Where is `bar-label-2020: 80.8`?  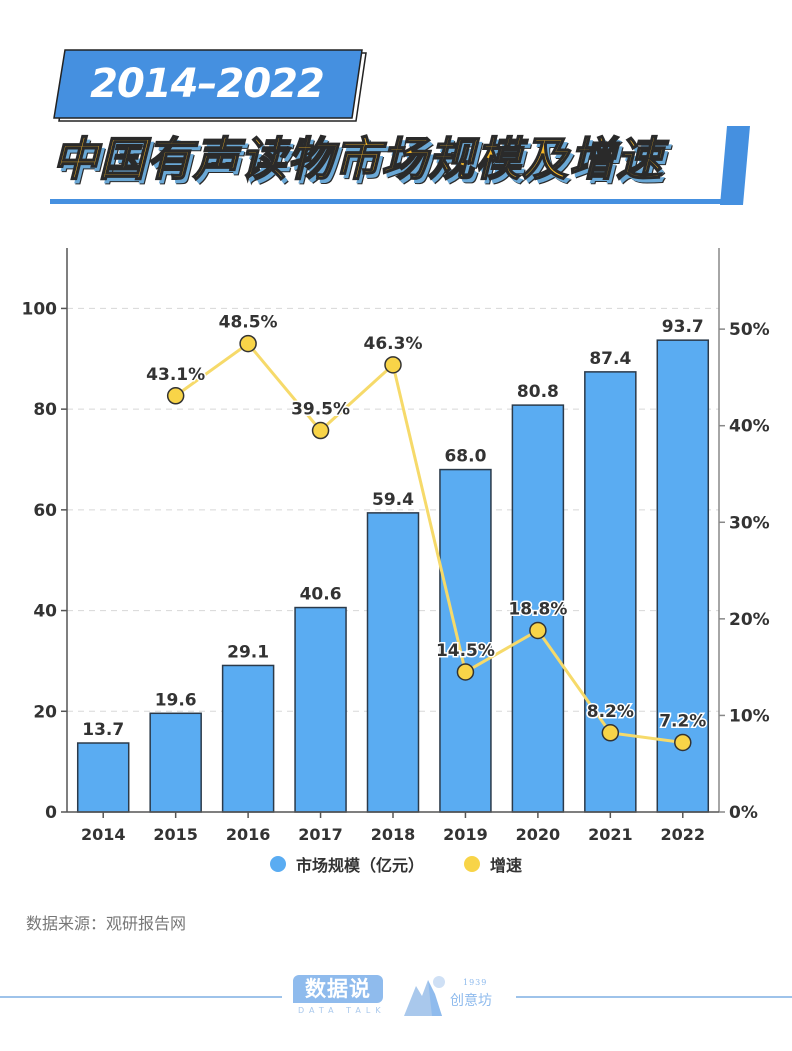
bar-label-2020: 80.8 is located at coordinates (538, 392).